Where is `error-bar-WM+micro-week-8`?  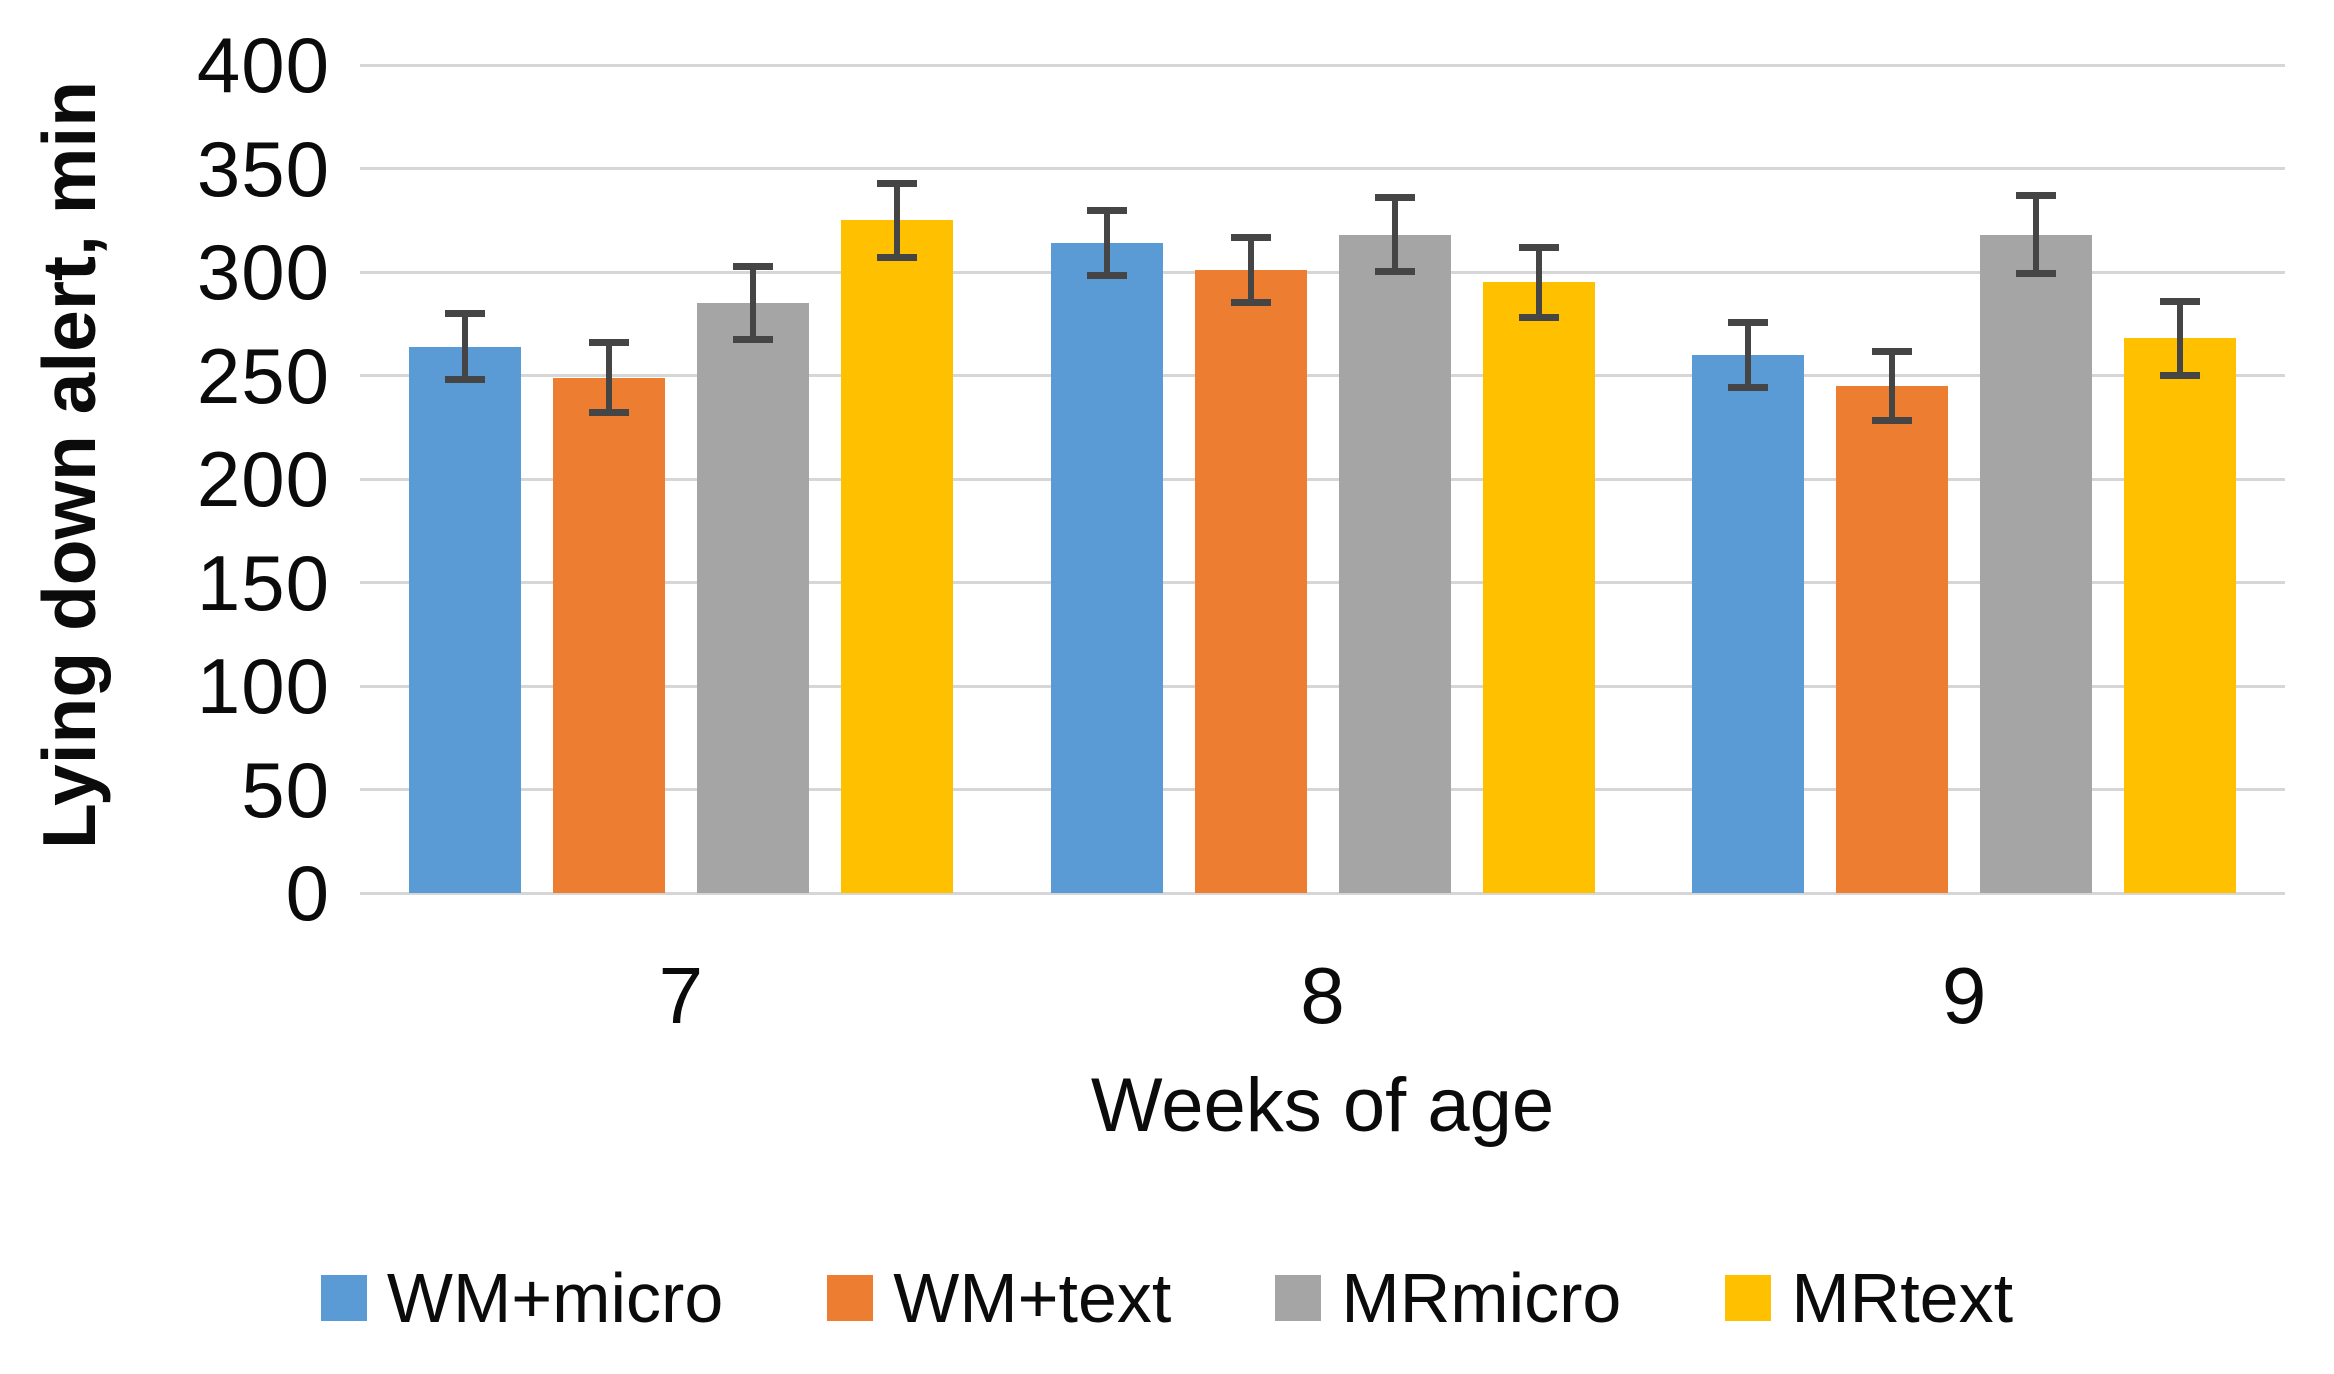
error-bar-WM+micro-week-8 is located at coordinates (1106, 243).